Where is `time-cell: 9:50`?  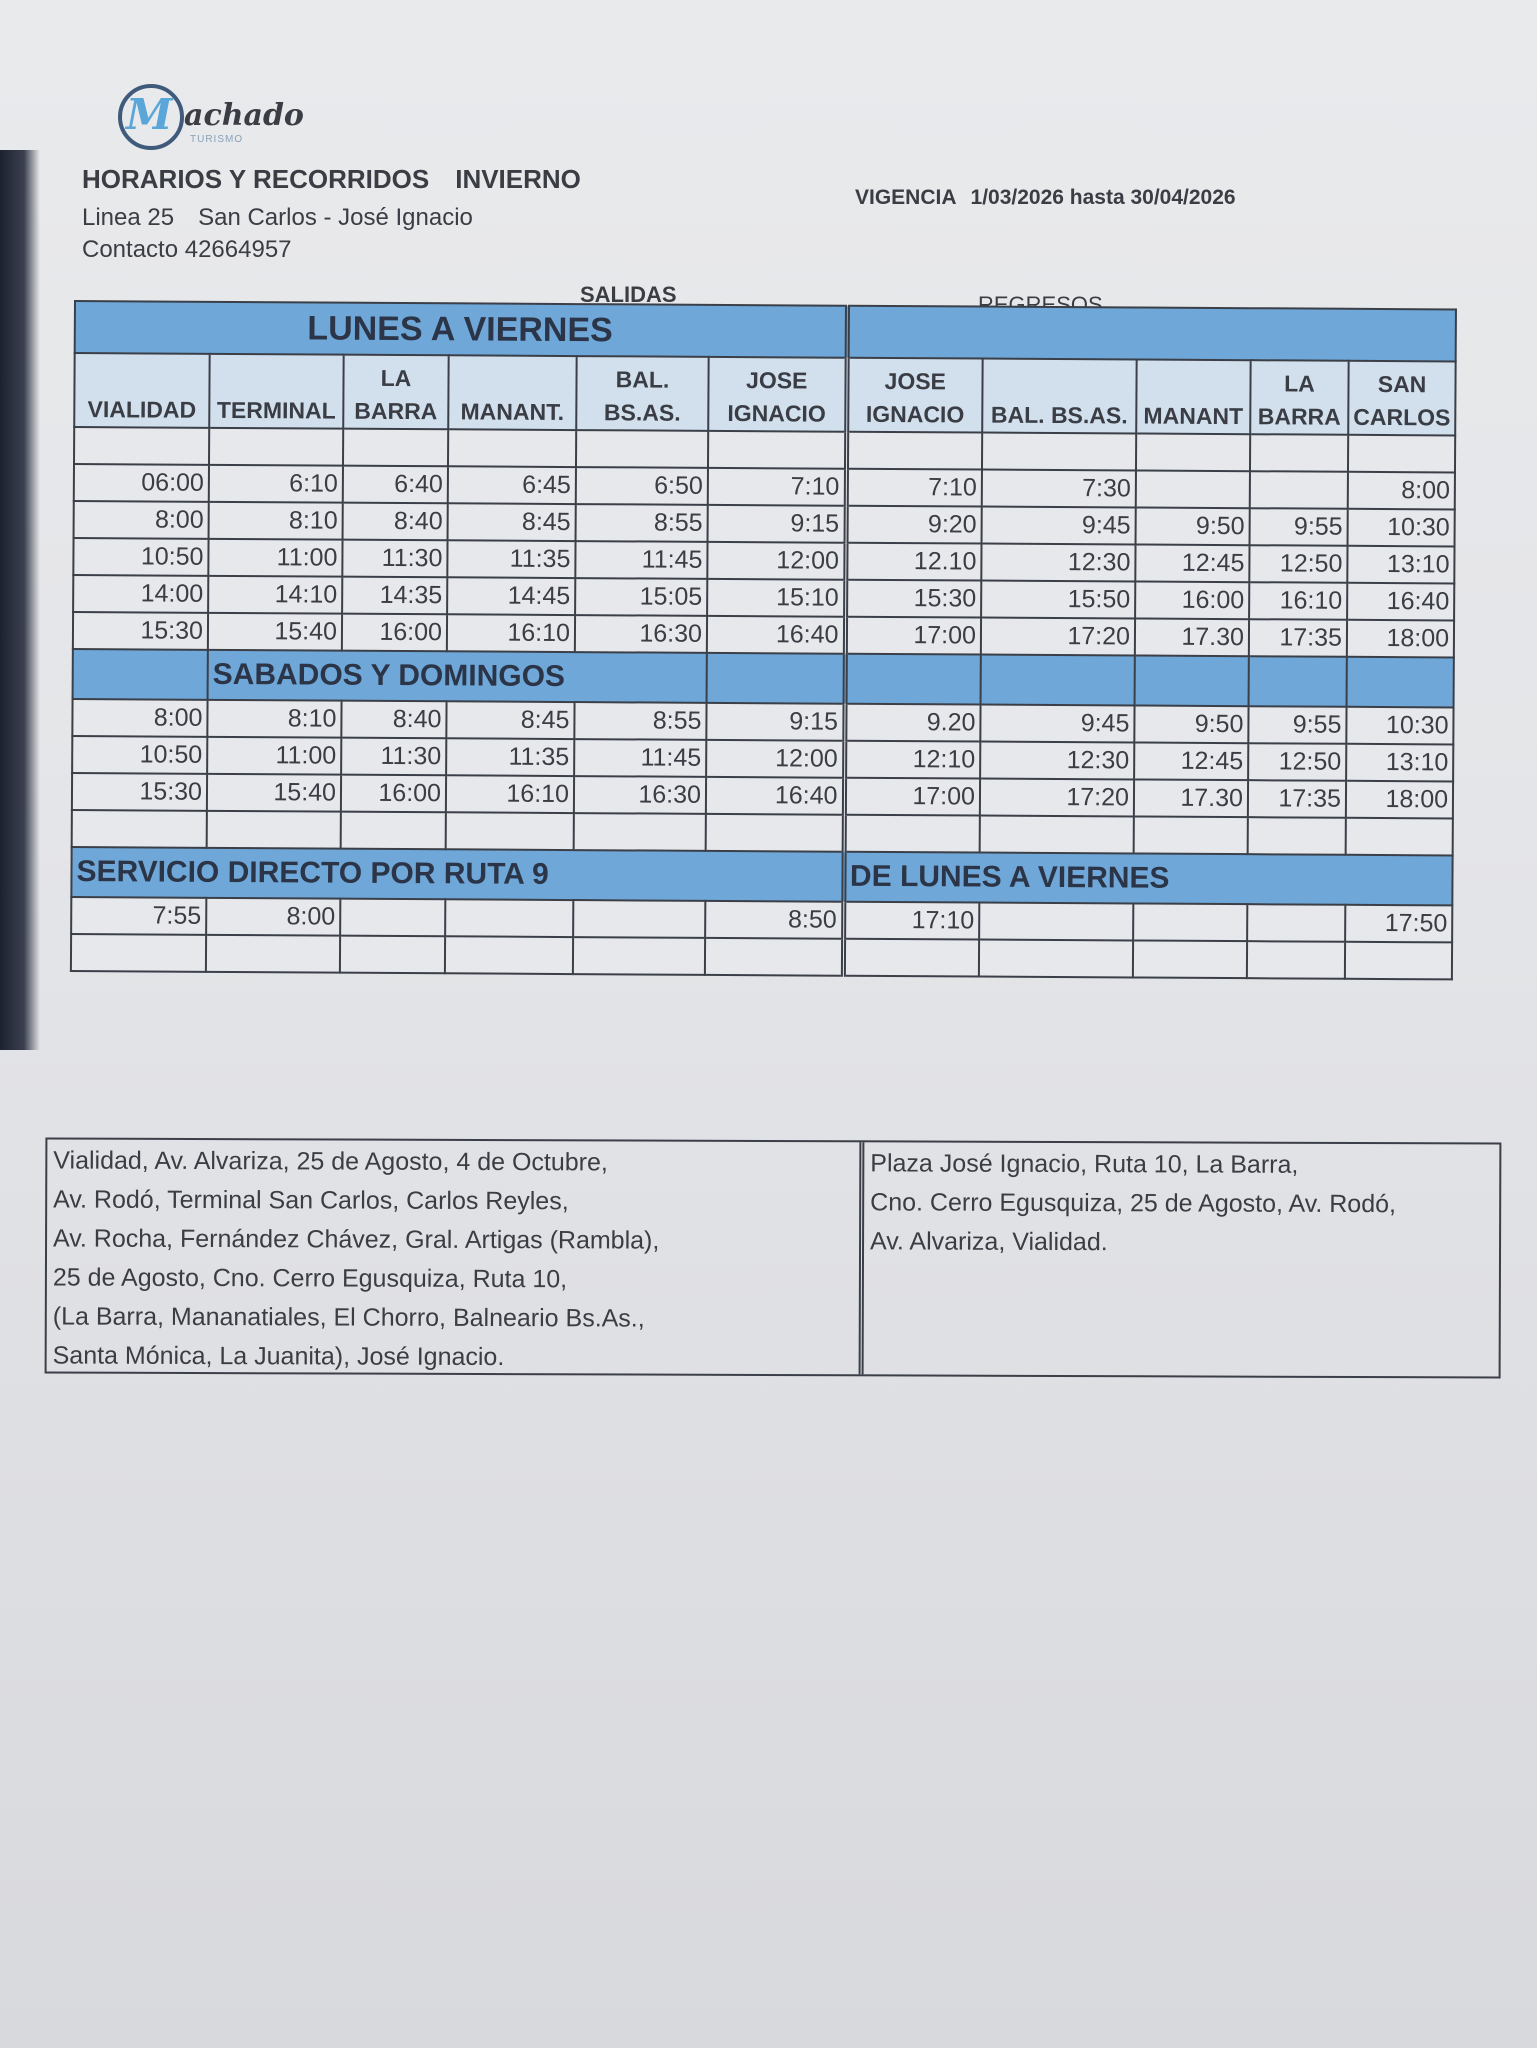 time-cell: 9:50 is located at coordinates (1191, 724).